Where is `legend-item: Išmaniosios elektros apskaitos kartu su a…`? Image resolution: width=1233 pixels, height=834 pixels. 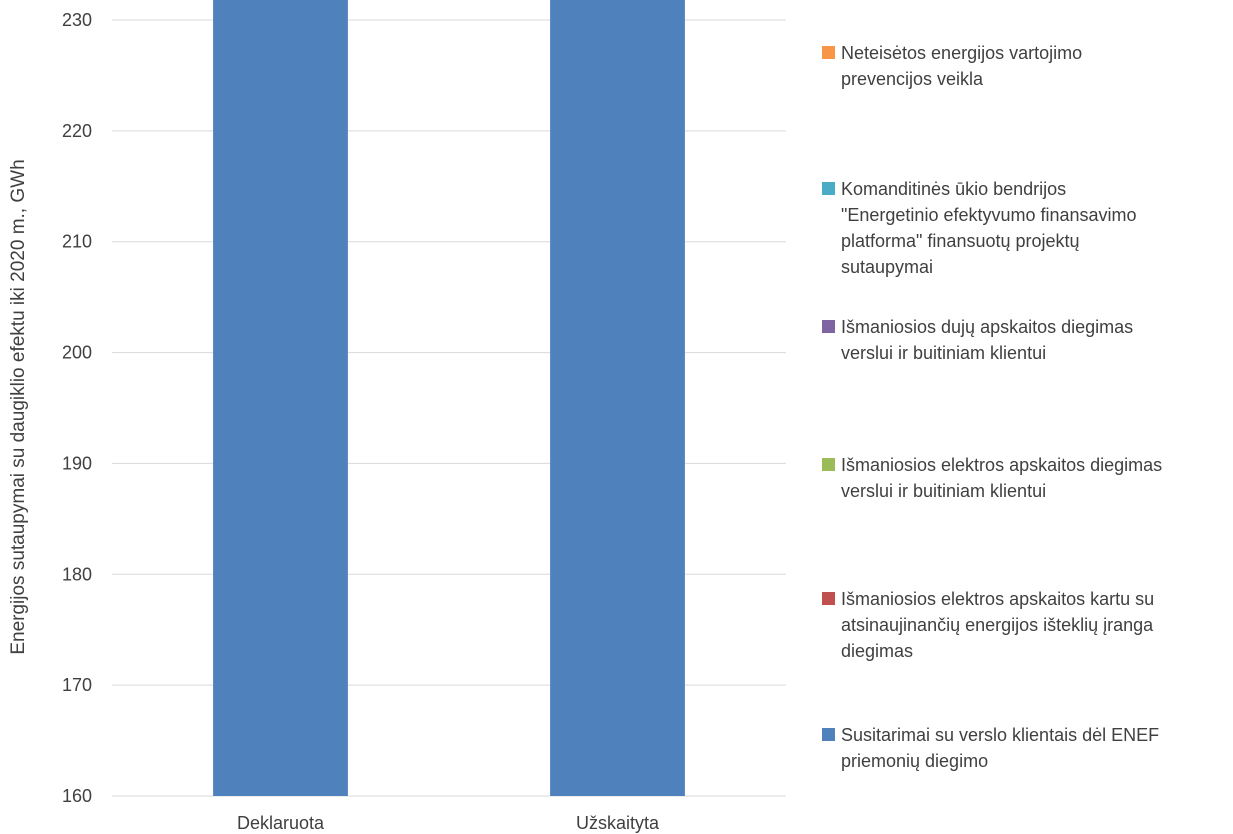 legend-item: Išmaniosios elektros apskaitos kartu su a… is located at coordinates (1027, 625).